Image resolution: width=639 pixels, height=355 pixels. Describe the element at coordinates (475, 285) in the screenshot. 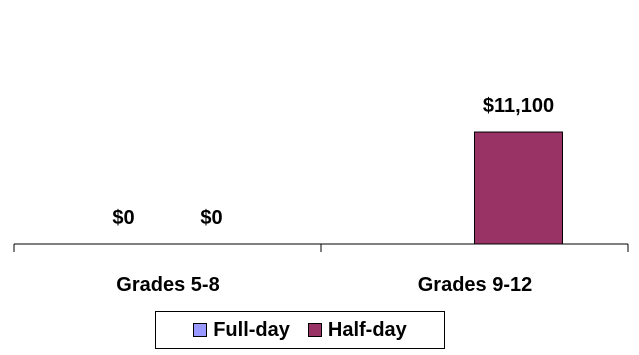

I see `category-label-grades-9-12: Grades 9-12` at that location.